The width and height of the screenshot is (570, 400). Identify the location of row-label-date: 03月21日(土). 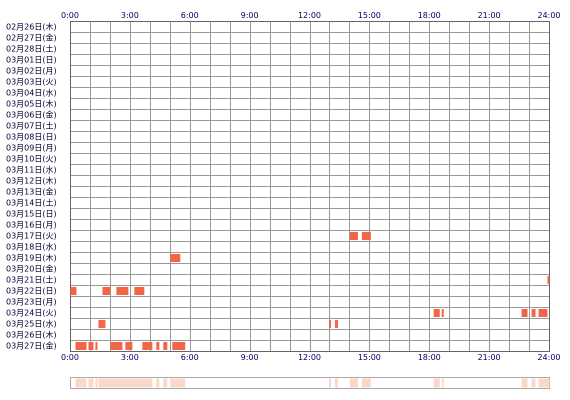
(31, 280).